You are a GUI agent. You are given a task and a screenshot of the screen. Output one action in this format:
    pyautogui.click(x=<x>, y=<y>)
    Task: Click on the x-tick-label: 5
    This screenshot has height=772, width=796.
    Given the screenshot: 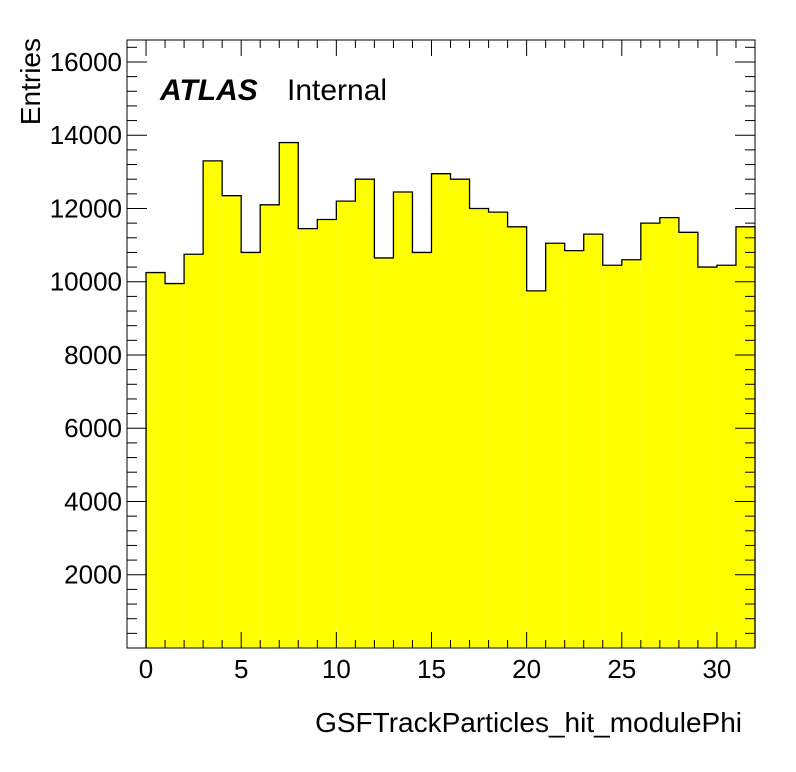 What is the action you would take?
    pyautogui.click(x=241, y=669)
    